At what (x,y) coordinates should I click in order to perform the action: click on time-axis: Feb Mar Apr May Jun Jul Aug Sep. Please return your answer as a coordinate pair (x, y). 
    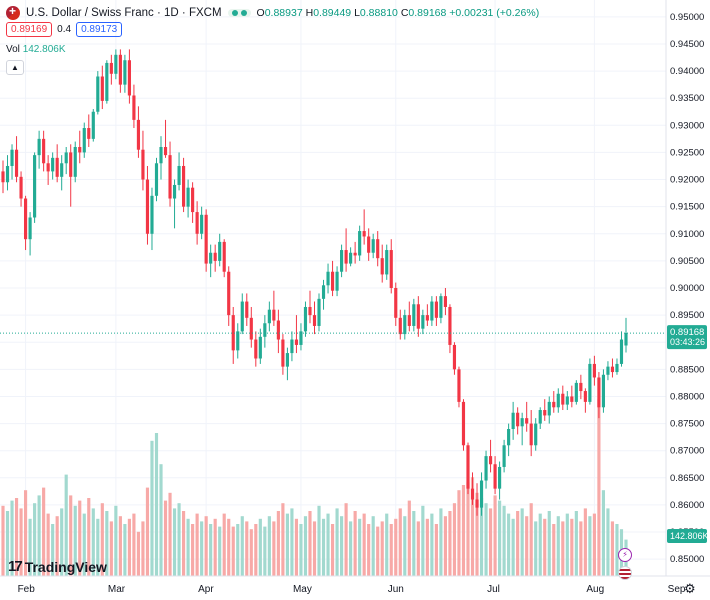
    Looking at the image, I should click on (355, 587).